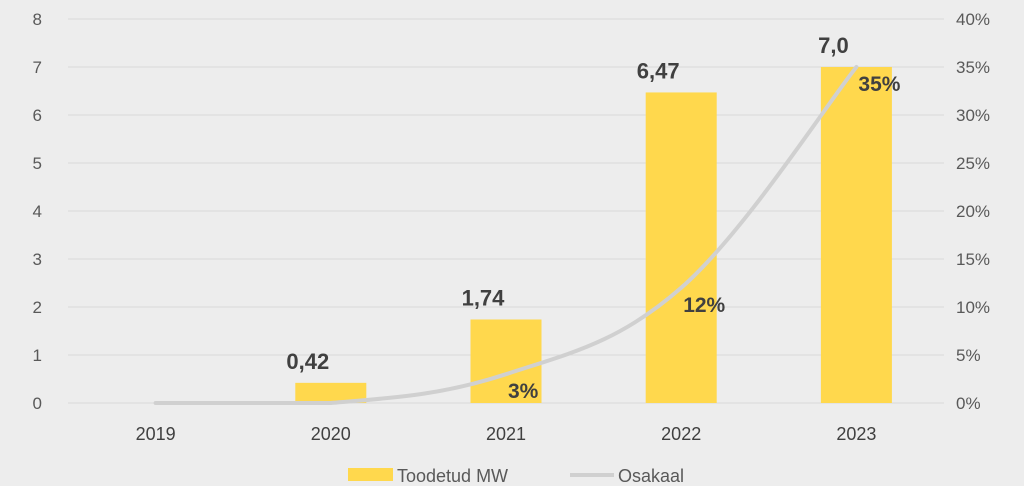 This screenshot has height=486, width=1024. What do you see at coordinates (37, 355) in the screenshot?
I see `y-left-tick-label: 1` at bounding box center [37, 355].